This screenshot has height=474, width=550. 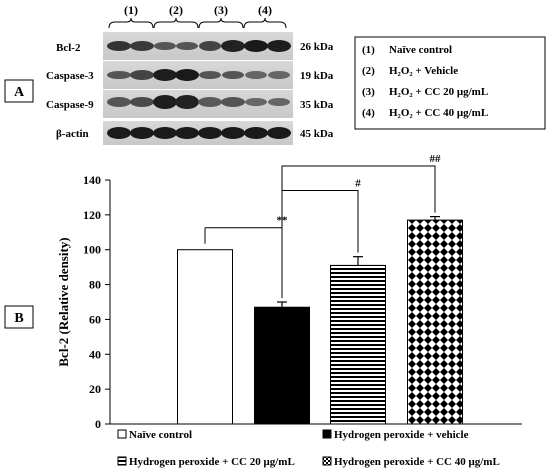 What do you see at coordinates (358, 183) in the screenshot?
I see `significance-label: #` at bounding box center [358, 183].